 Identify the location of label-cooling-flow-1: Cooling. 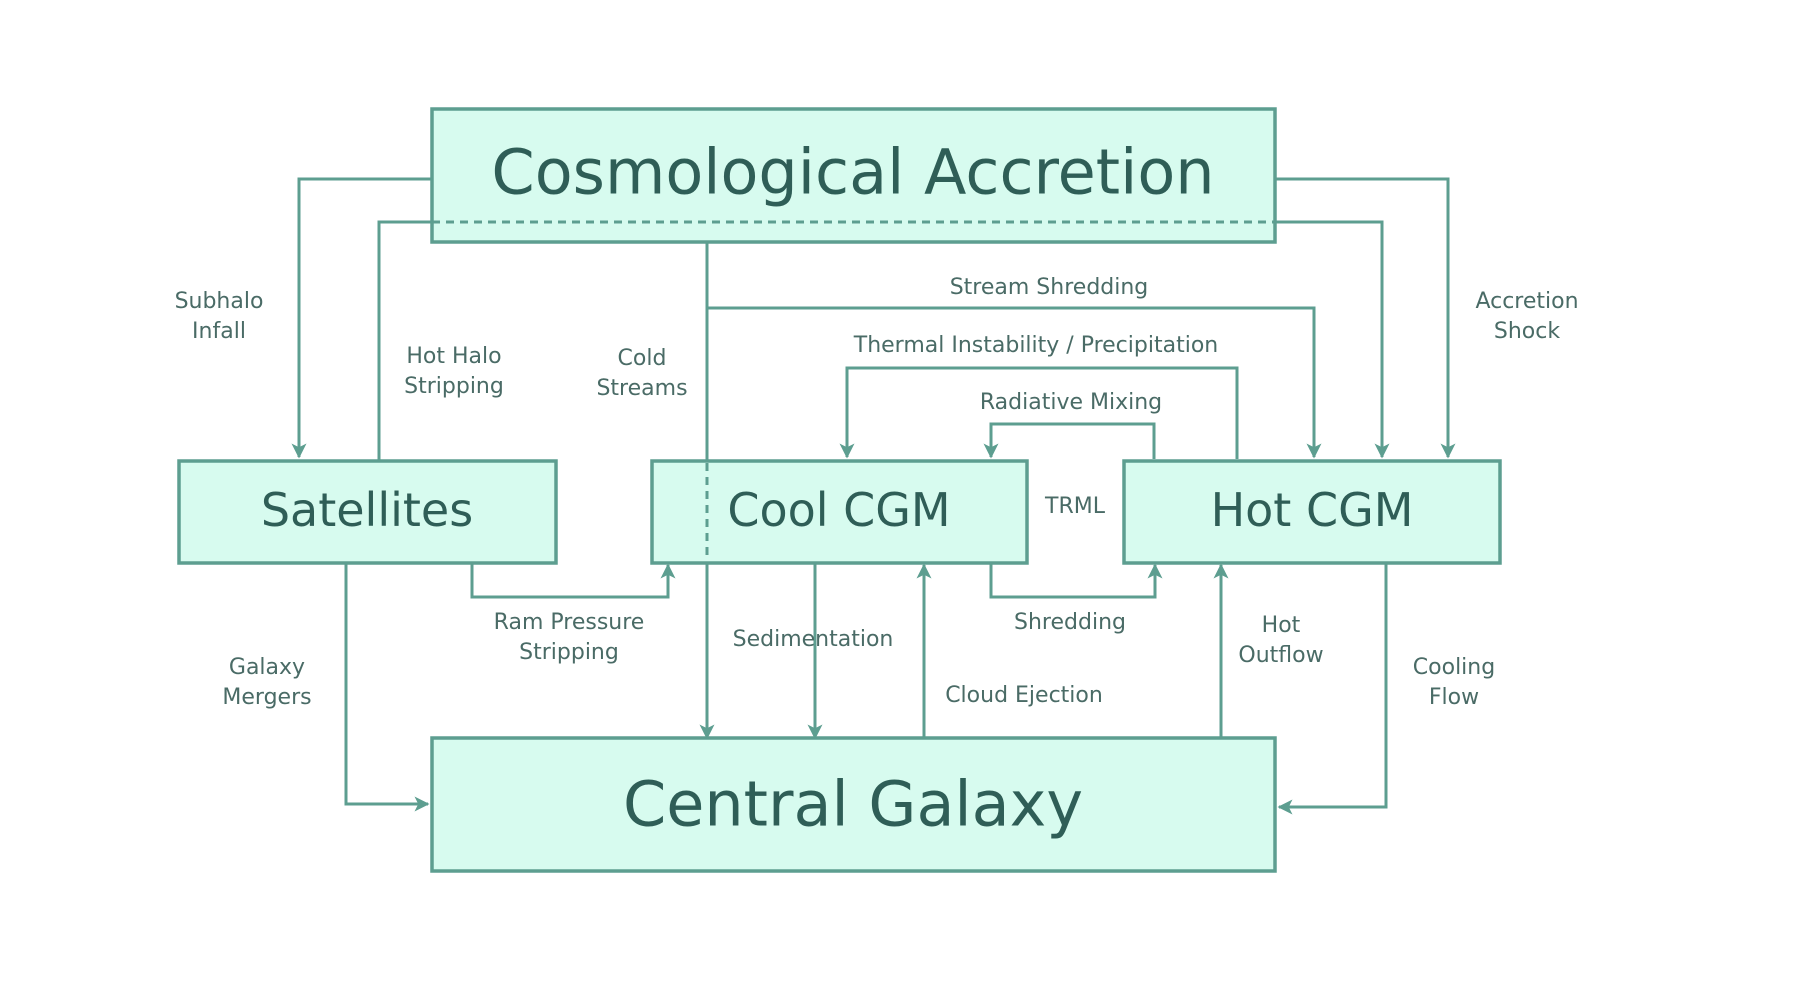
(1454, 667).